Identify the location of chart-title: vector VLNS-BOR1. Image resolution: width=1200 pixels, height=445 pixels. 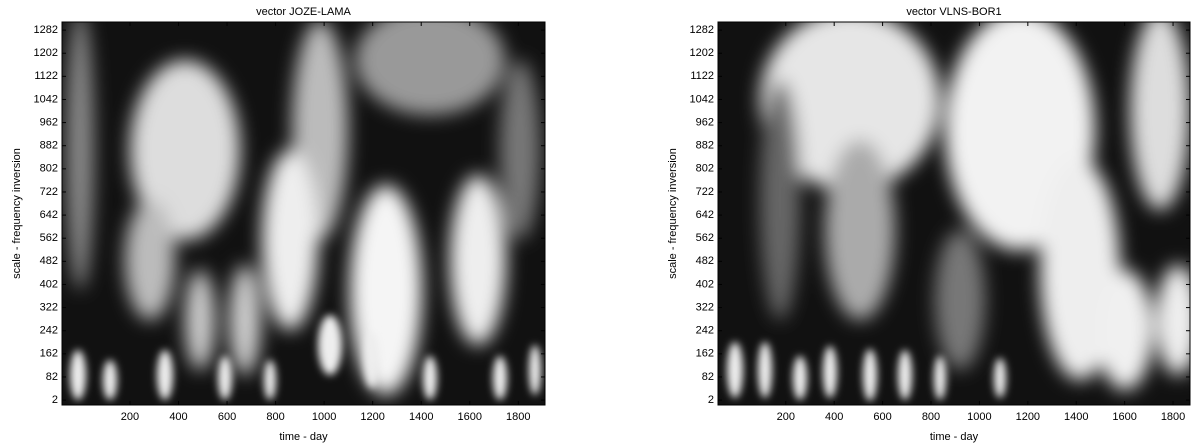
(953, 12).